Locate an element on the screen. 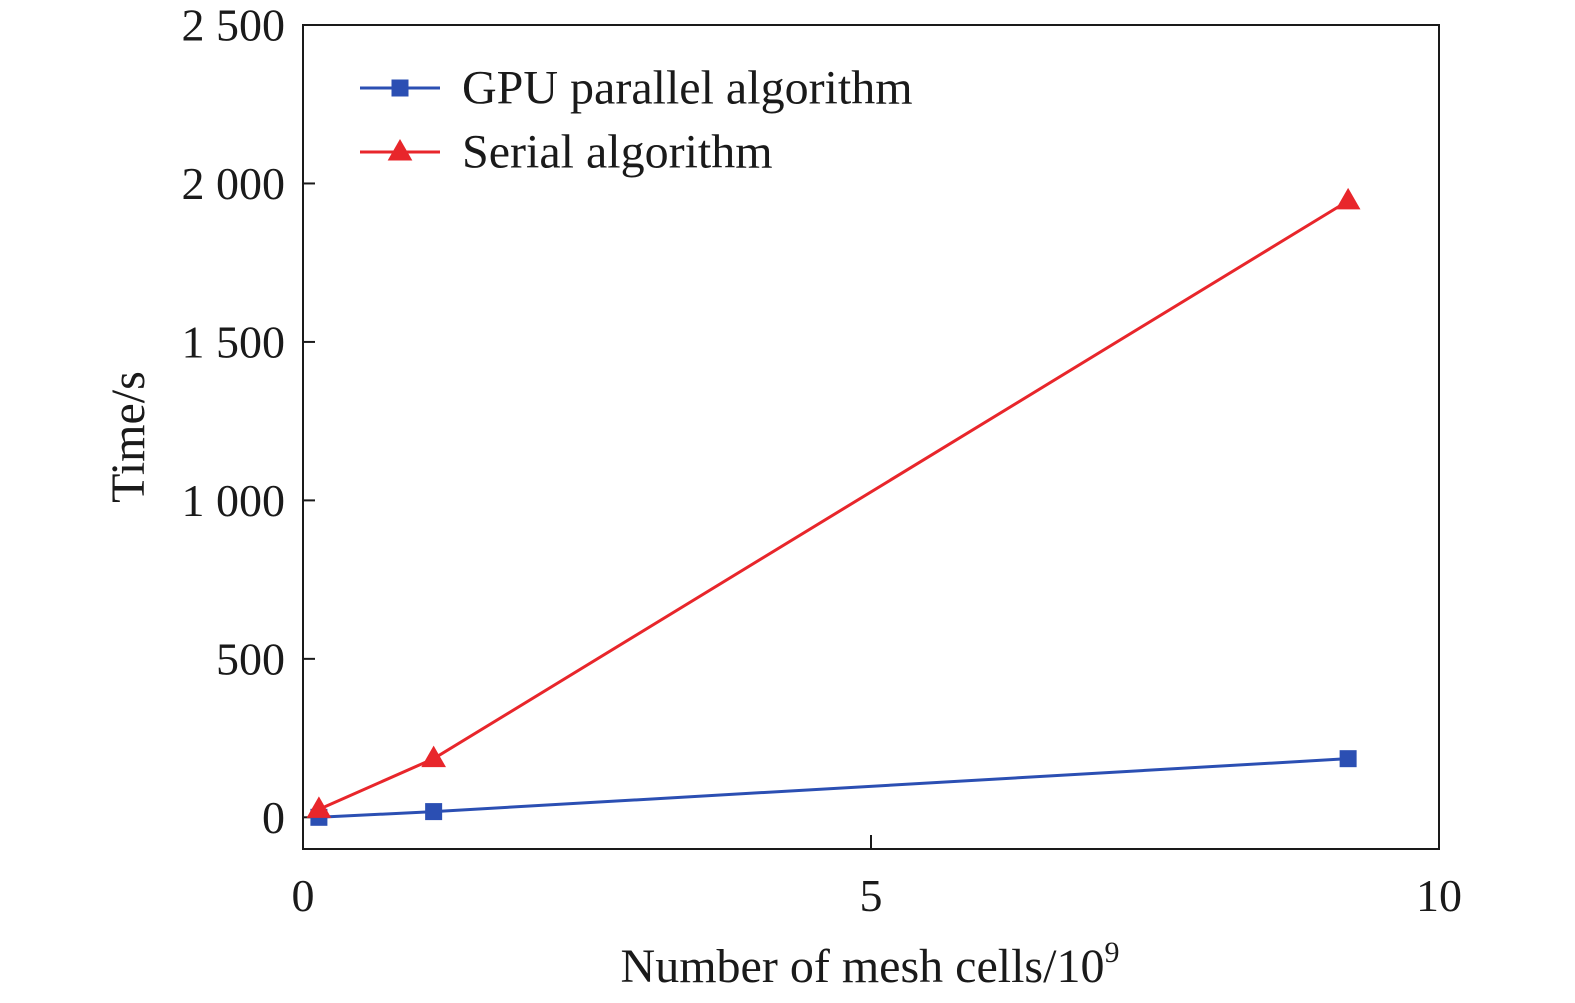 The height and width of the screenshot is (1003, 1575). x-axis-ticks: 0 5 10 is located at coordinates (877, 878).